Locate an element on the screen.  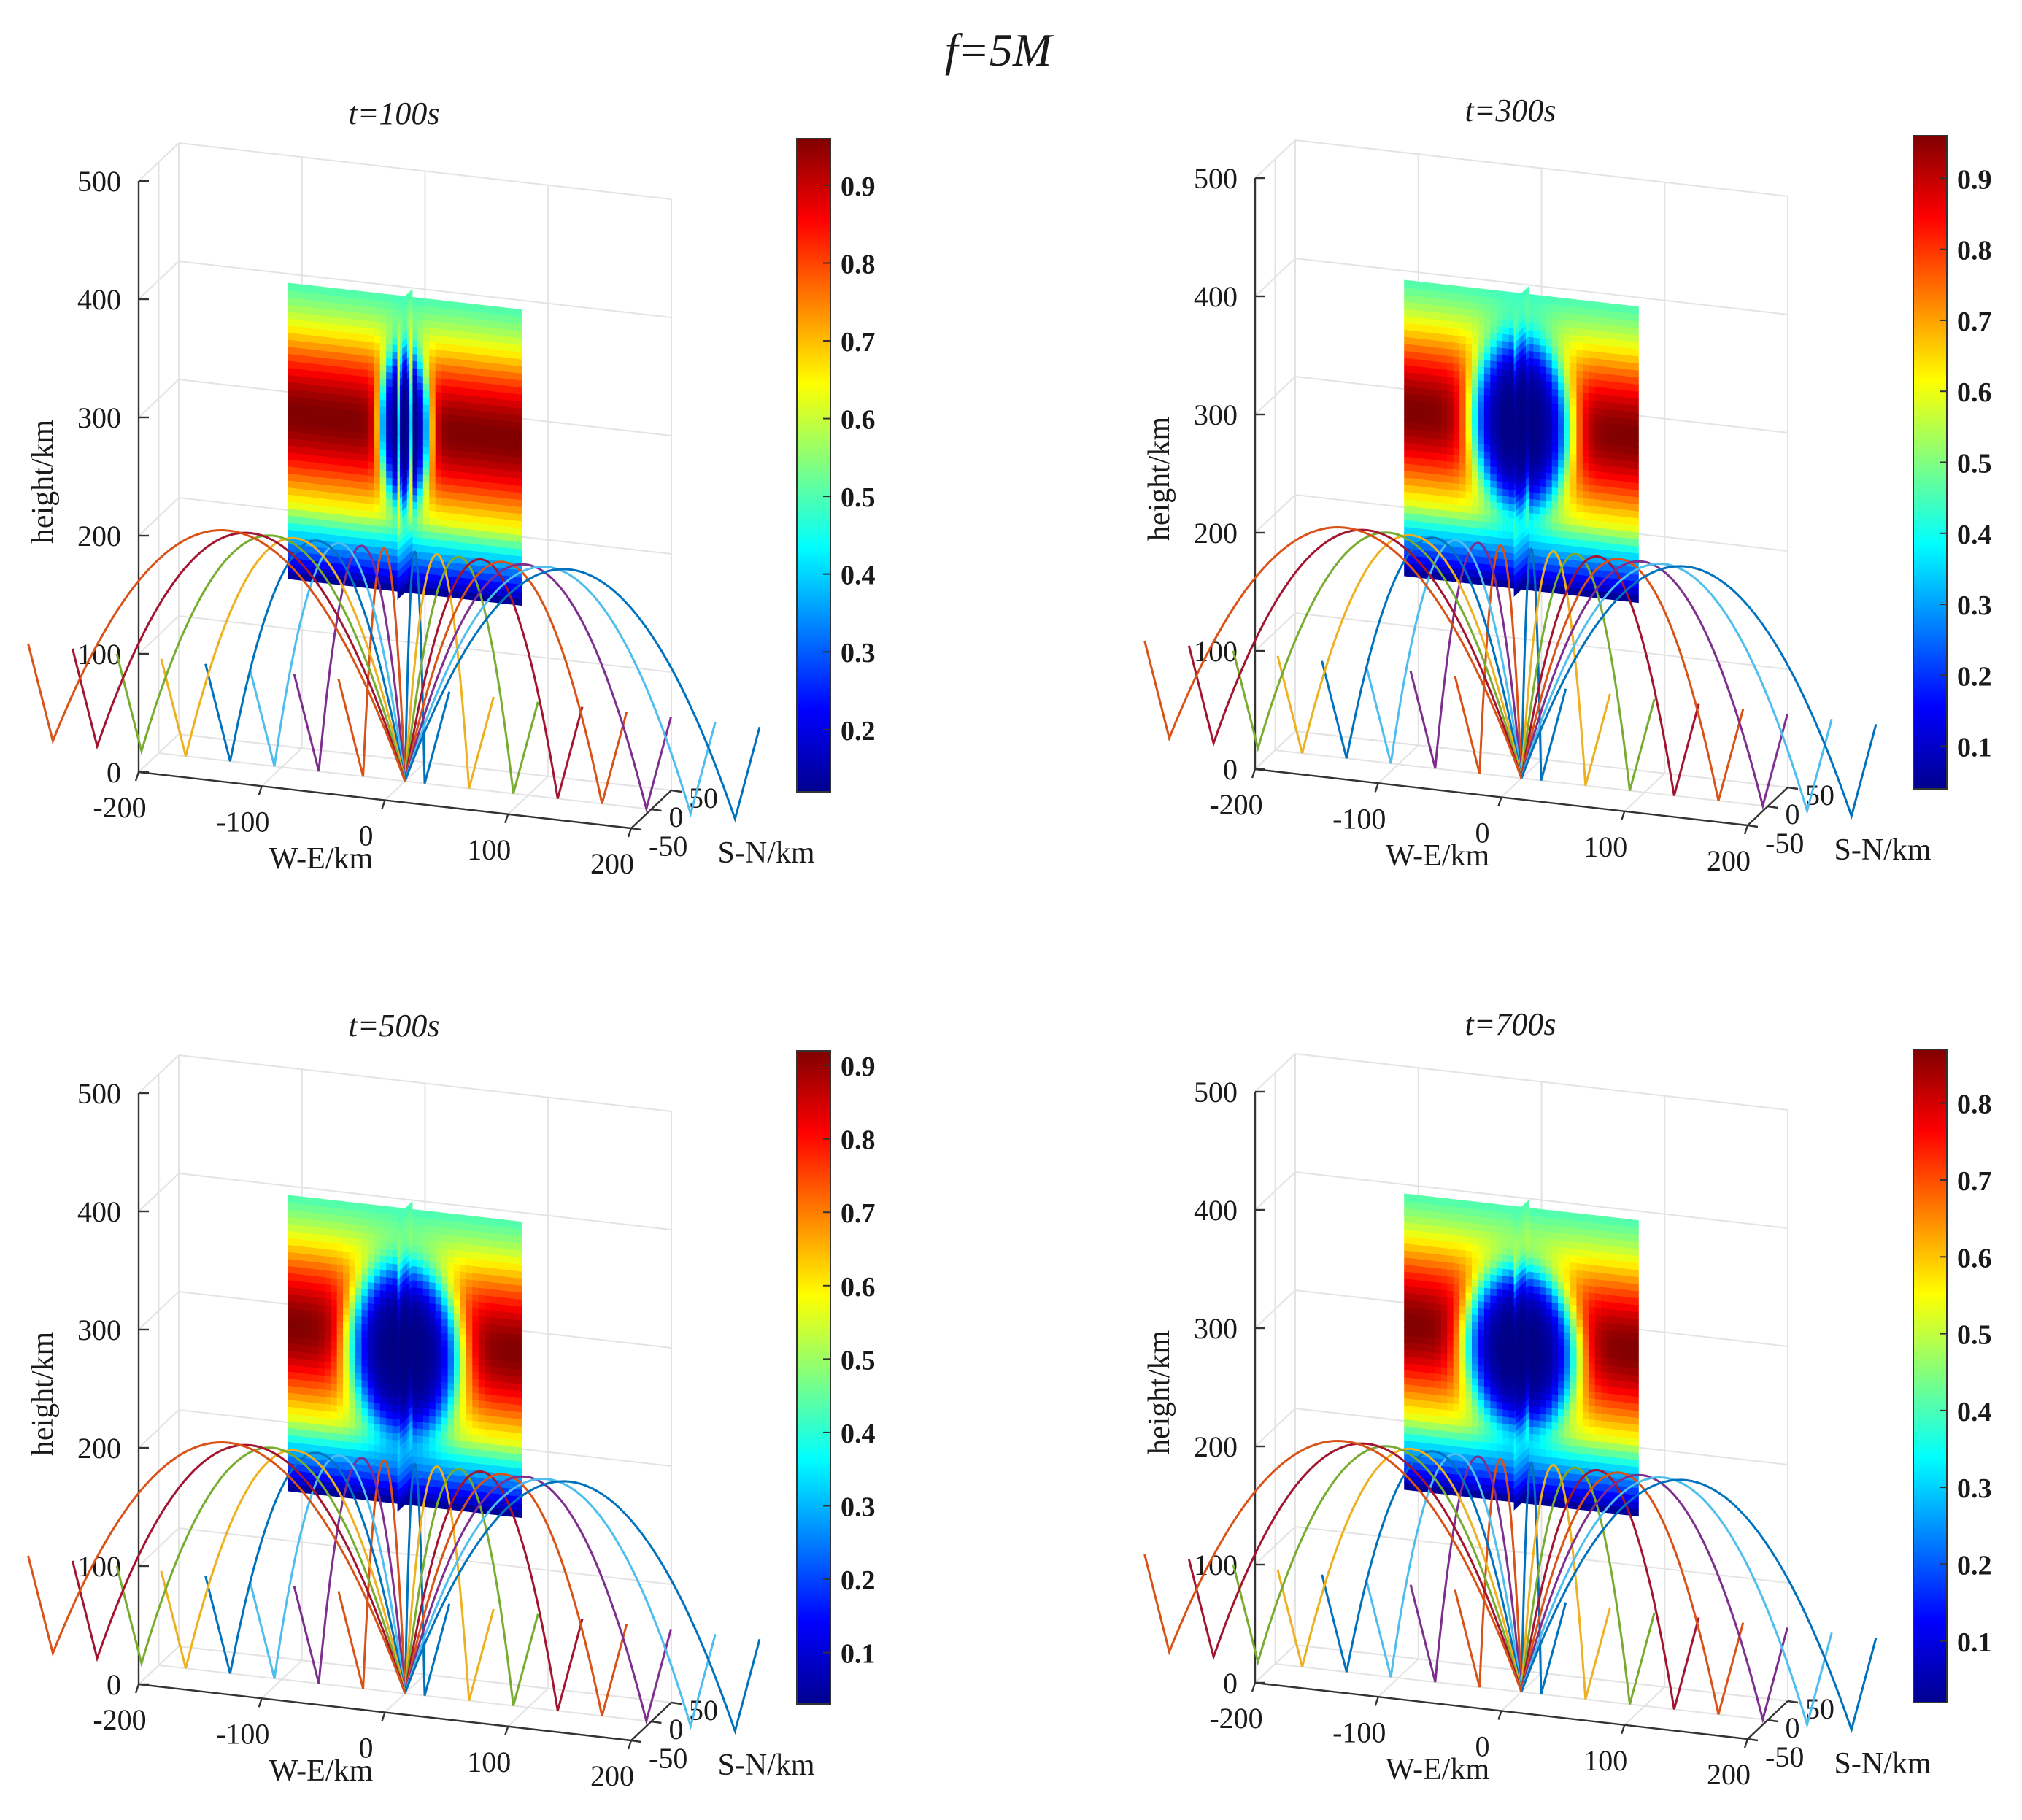
colorbar-tick-label: 0.7 is located at coordinates (1974, 321).